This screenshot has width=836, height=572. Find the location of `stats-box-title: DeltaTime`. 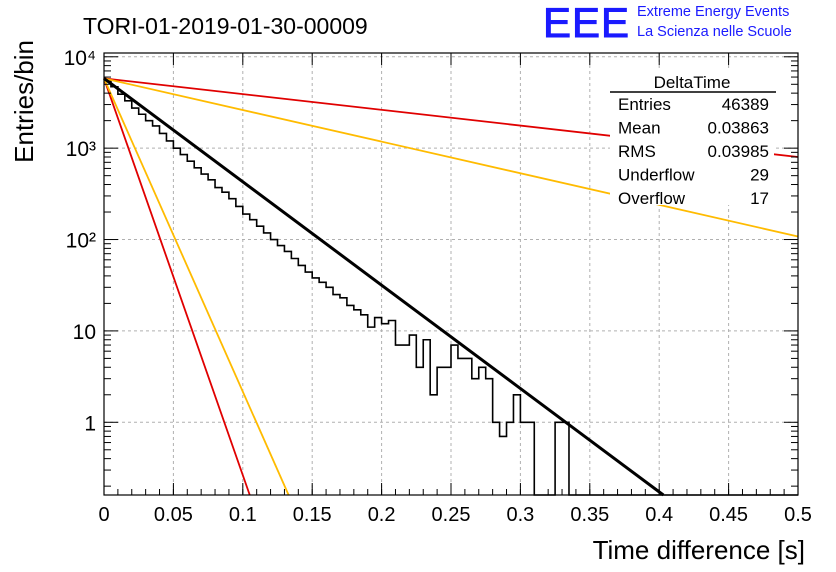

stats-box-title: DeltaTime is located at coordinates (692, 82).